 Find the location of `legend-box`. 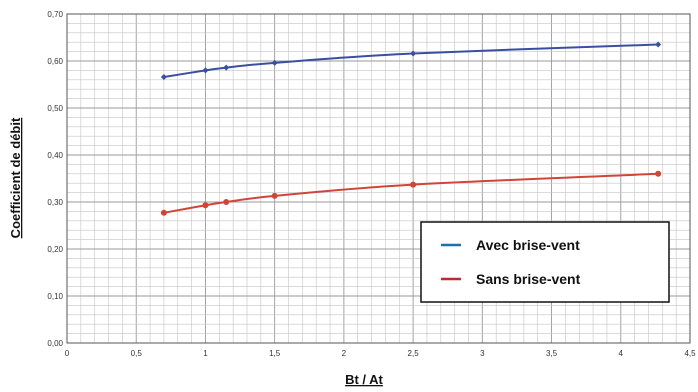

legend-box is located at coordinates (545, 262).